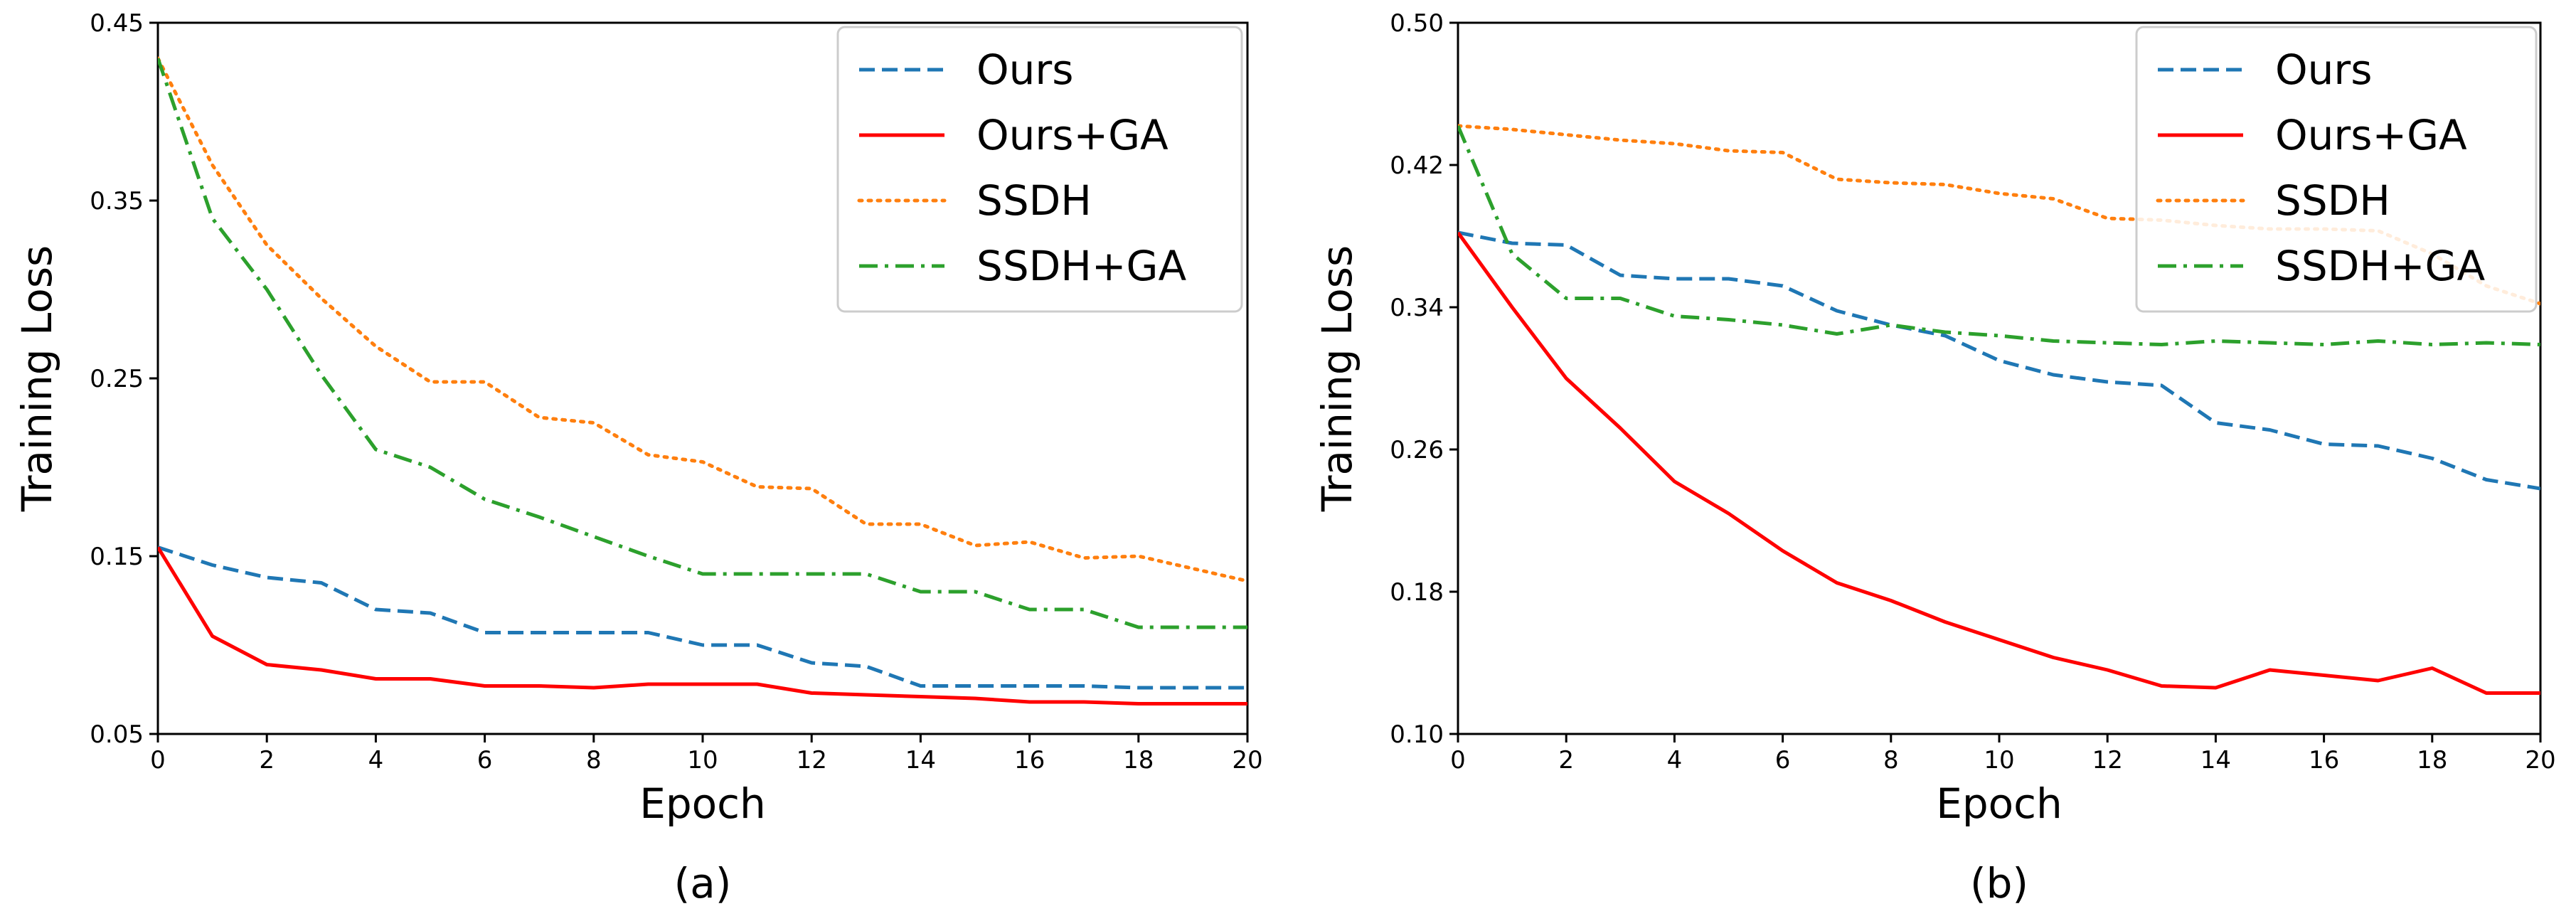  Describe the element at coordinates (1417, 23) in the screenshot. I see `y-tick-label: 0.50` at that location.